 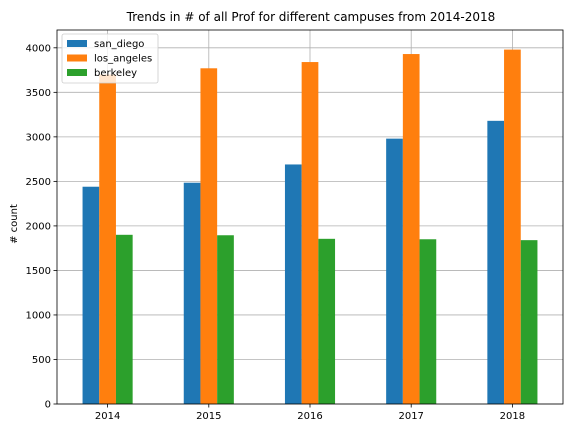 What do you see at coordinates (91, 295) in the screenshot?
I see `bar-san_diego-2014` at bounding box center [91, 295].